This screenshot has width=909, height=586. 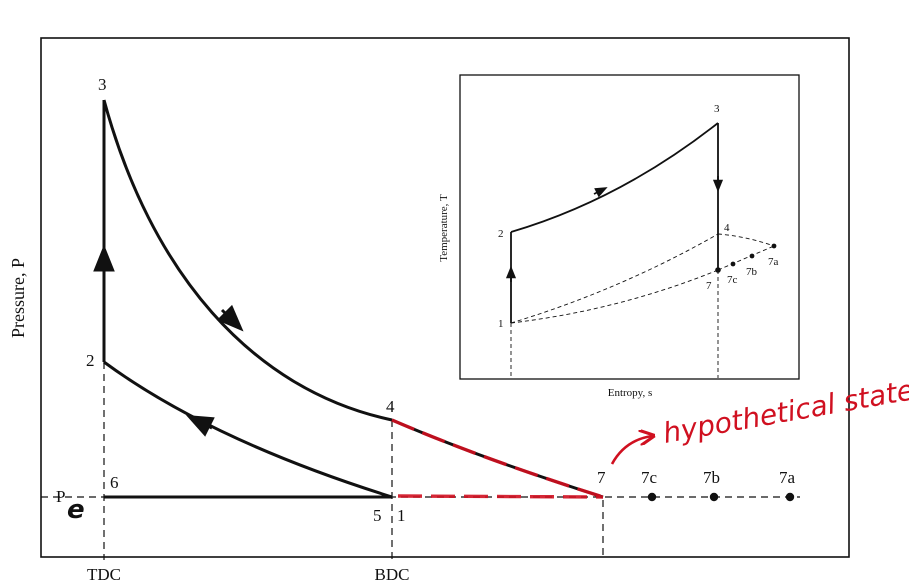 What do you see at coordinates (733, 264) in the screenshot?
I see `inset-dot-7c` at bounding box center [733, 264].